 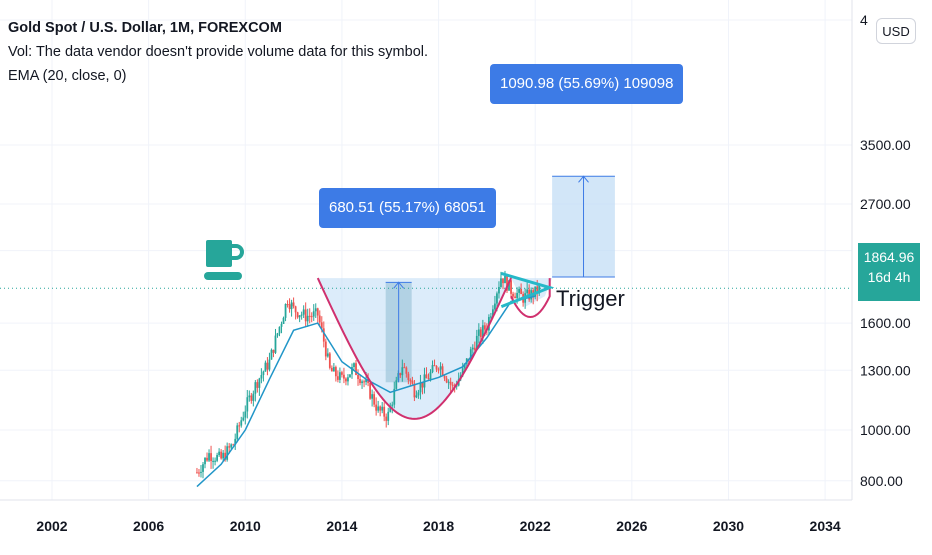 I want to click on cup-curve, so click(x=414, y=348).